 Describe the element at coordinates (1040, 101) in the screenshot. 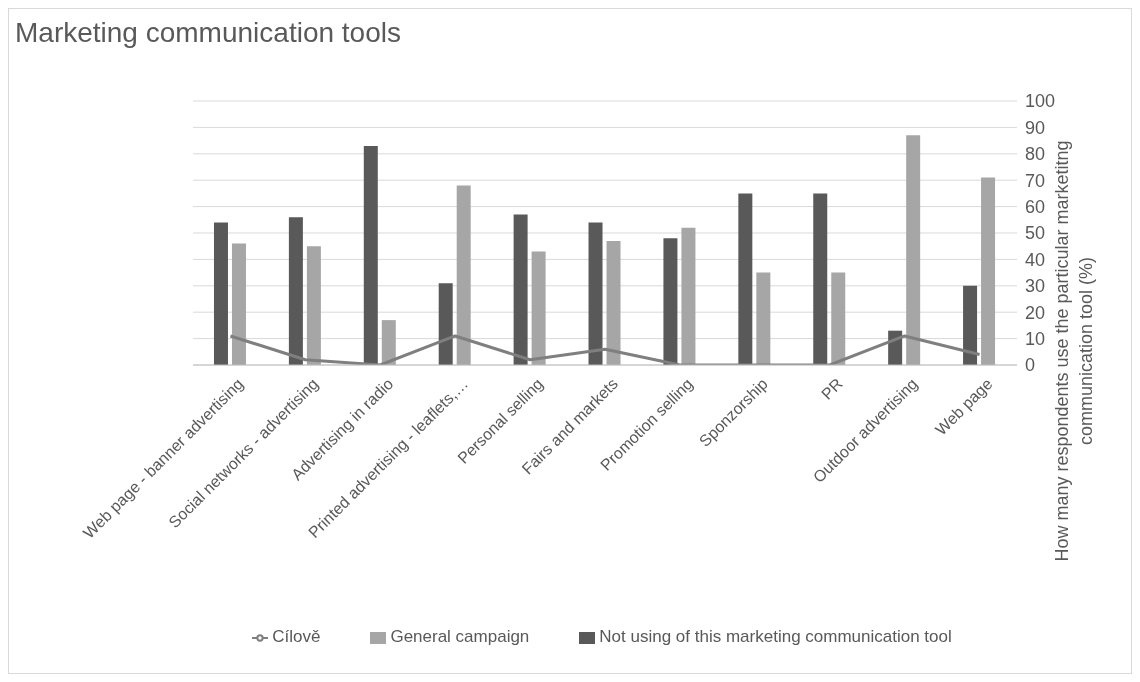

I see `y-tick-label: 100` at that location.